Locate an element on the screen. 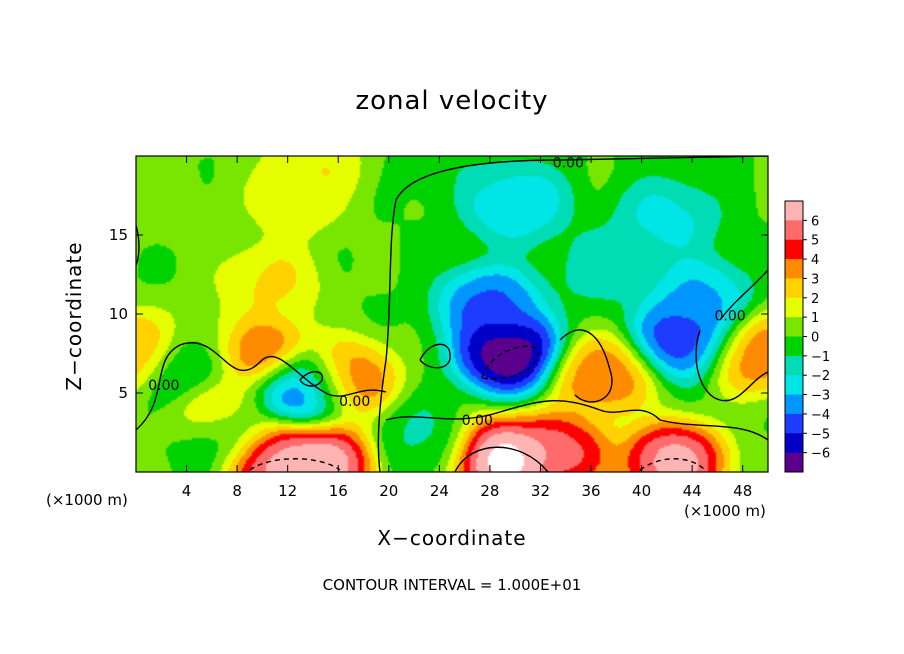 The image size is (904, 654). colorbar-tick-label: −5 is located at coordinates (820, 434).